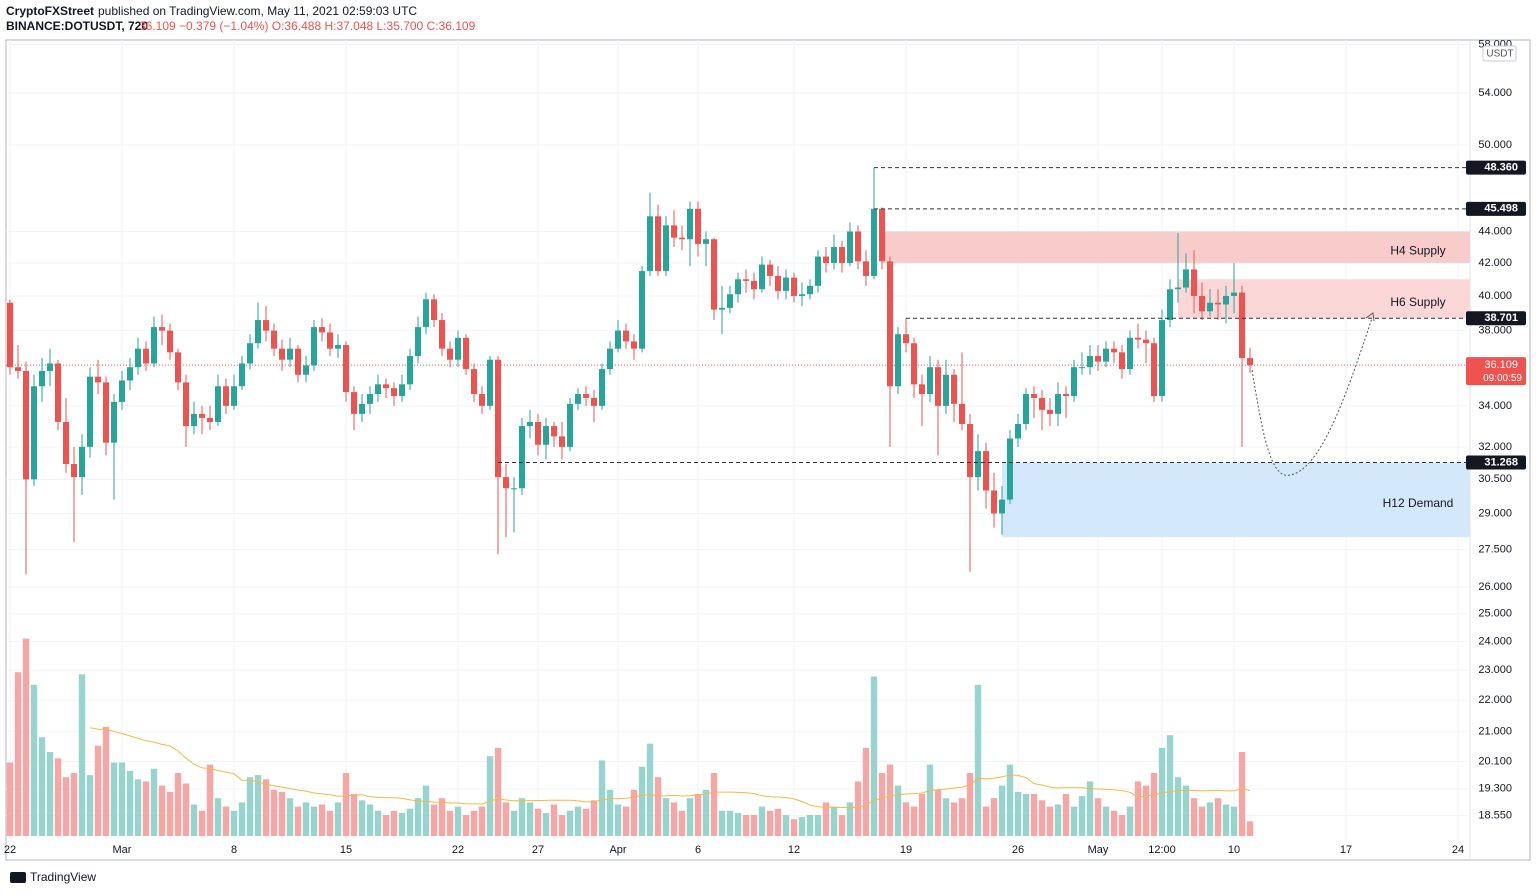  Describe the element at coordinates (1495, 263) in the screenshot. I see `y-tick-label: 42.000` at that location.